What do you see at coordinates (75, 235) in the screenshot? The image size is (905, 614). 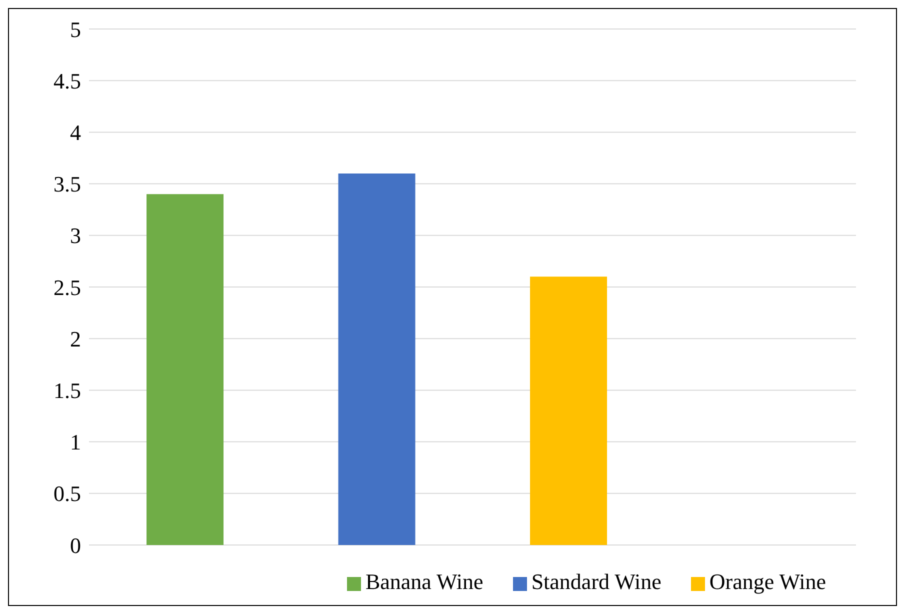 I see `y-tick-label: 3` at bounding box center [75, 235].